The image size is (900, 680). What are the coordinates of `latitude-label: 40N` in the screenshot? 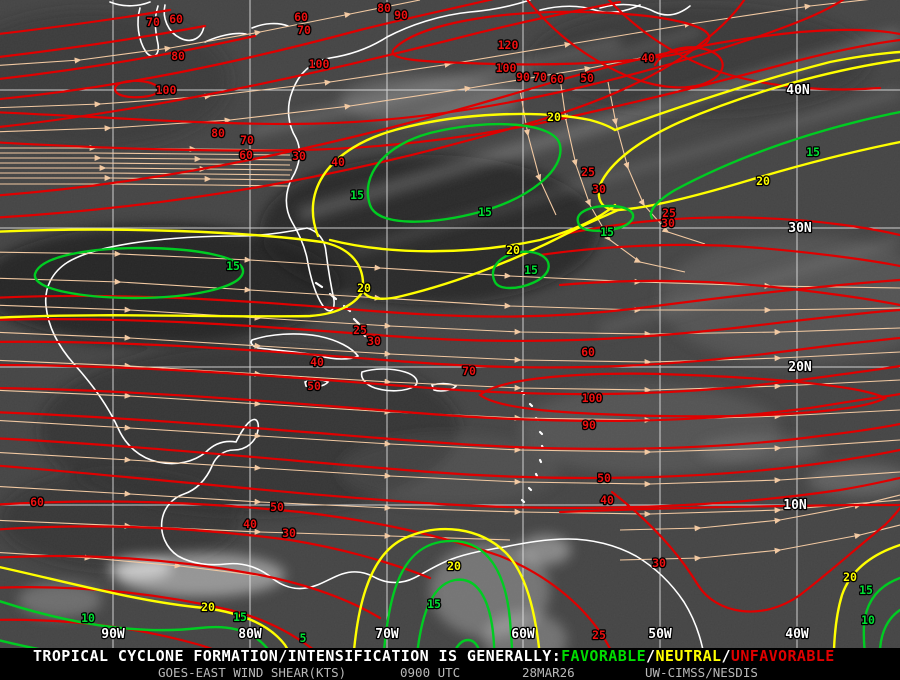 It's located at (798, 90).